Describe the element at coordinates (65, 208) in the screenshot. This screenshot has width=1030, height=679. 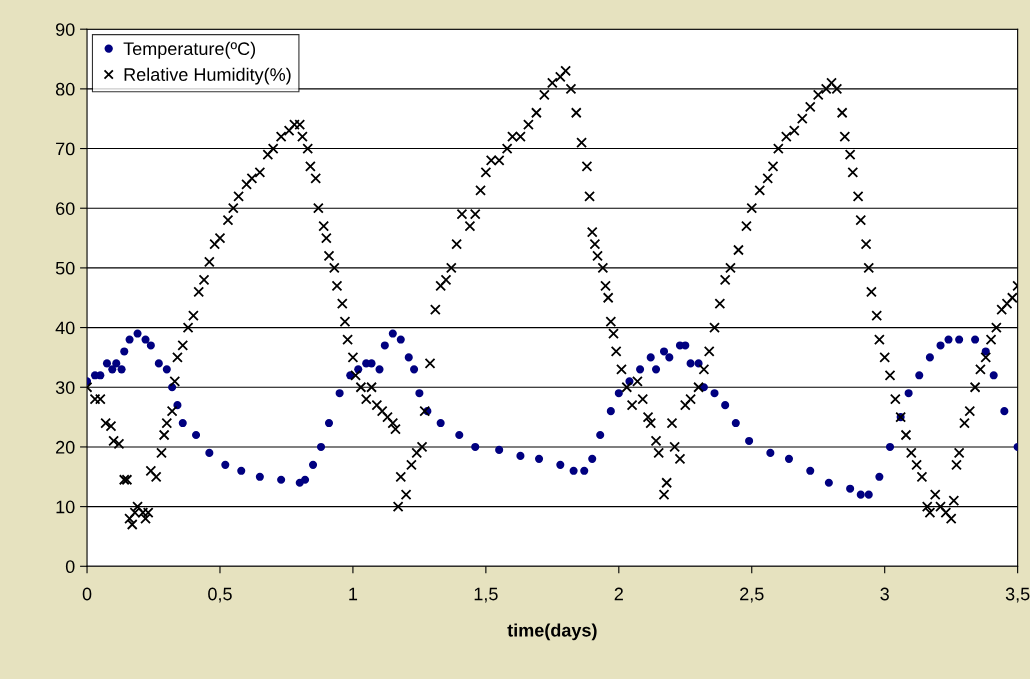
I see `y-tick-label: 60` at that location.